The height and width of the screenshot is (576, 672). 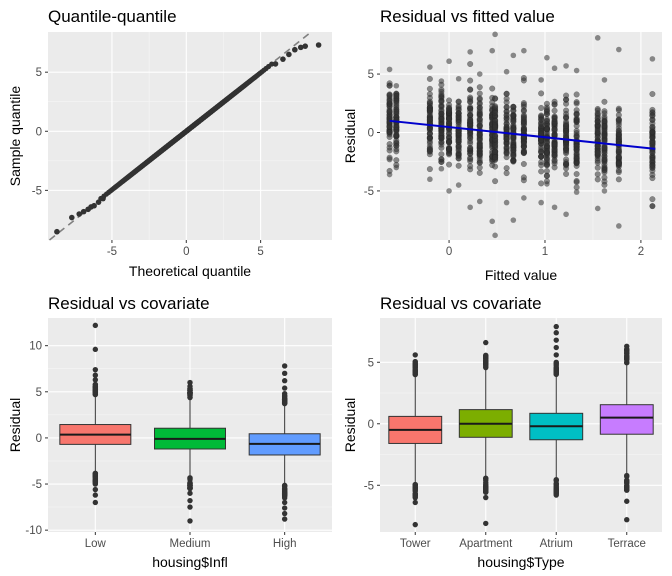 What do you see at coordinates (350, 425) in the screenshot?
I see `type-y-axis-title: Residual` at bounding box center [350, 425].